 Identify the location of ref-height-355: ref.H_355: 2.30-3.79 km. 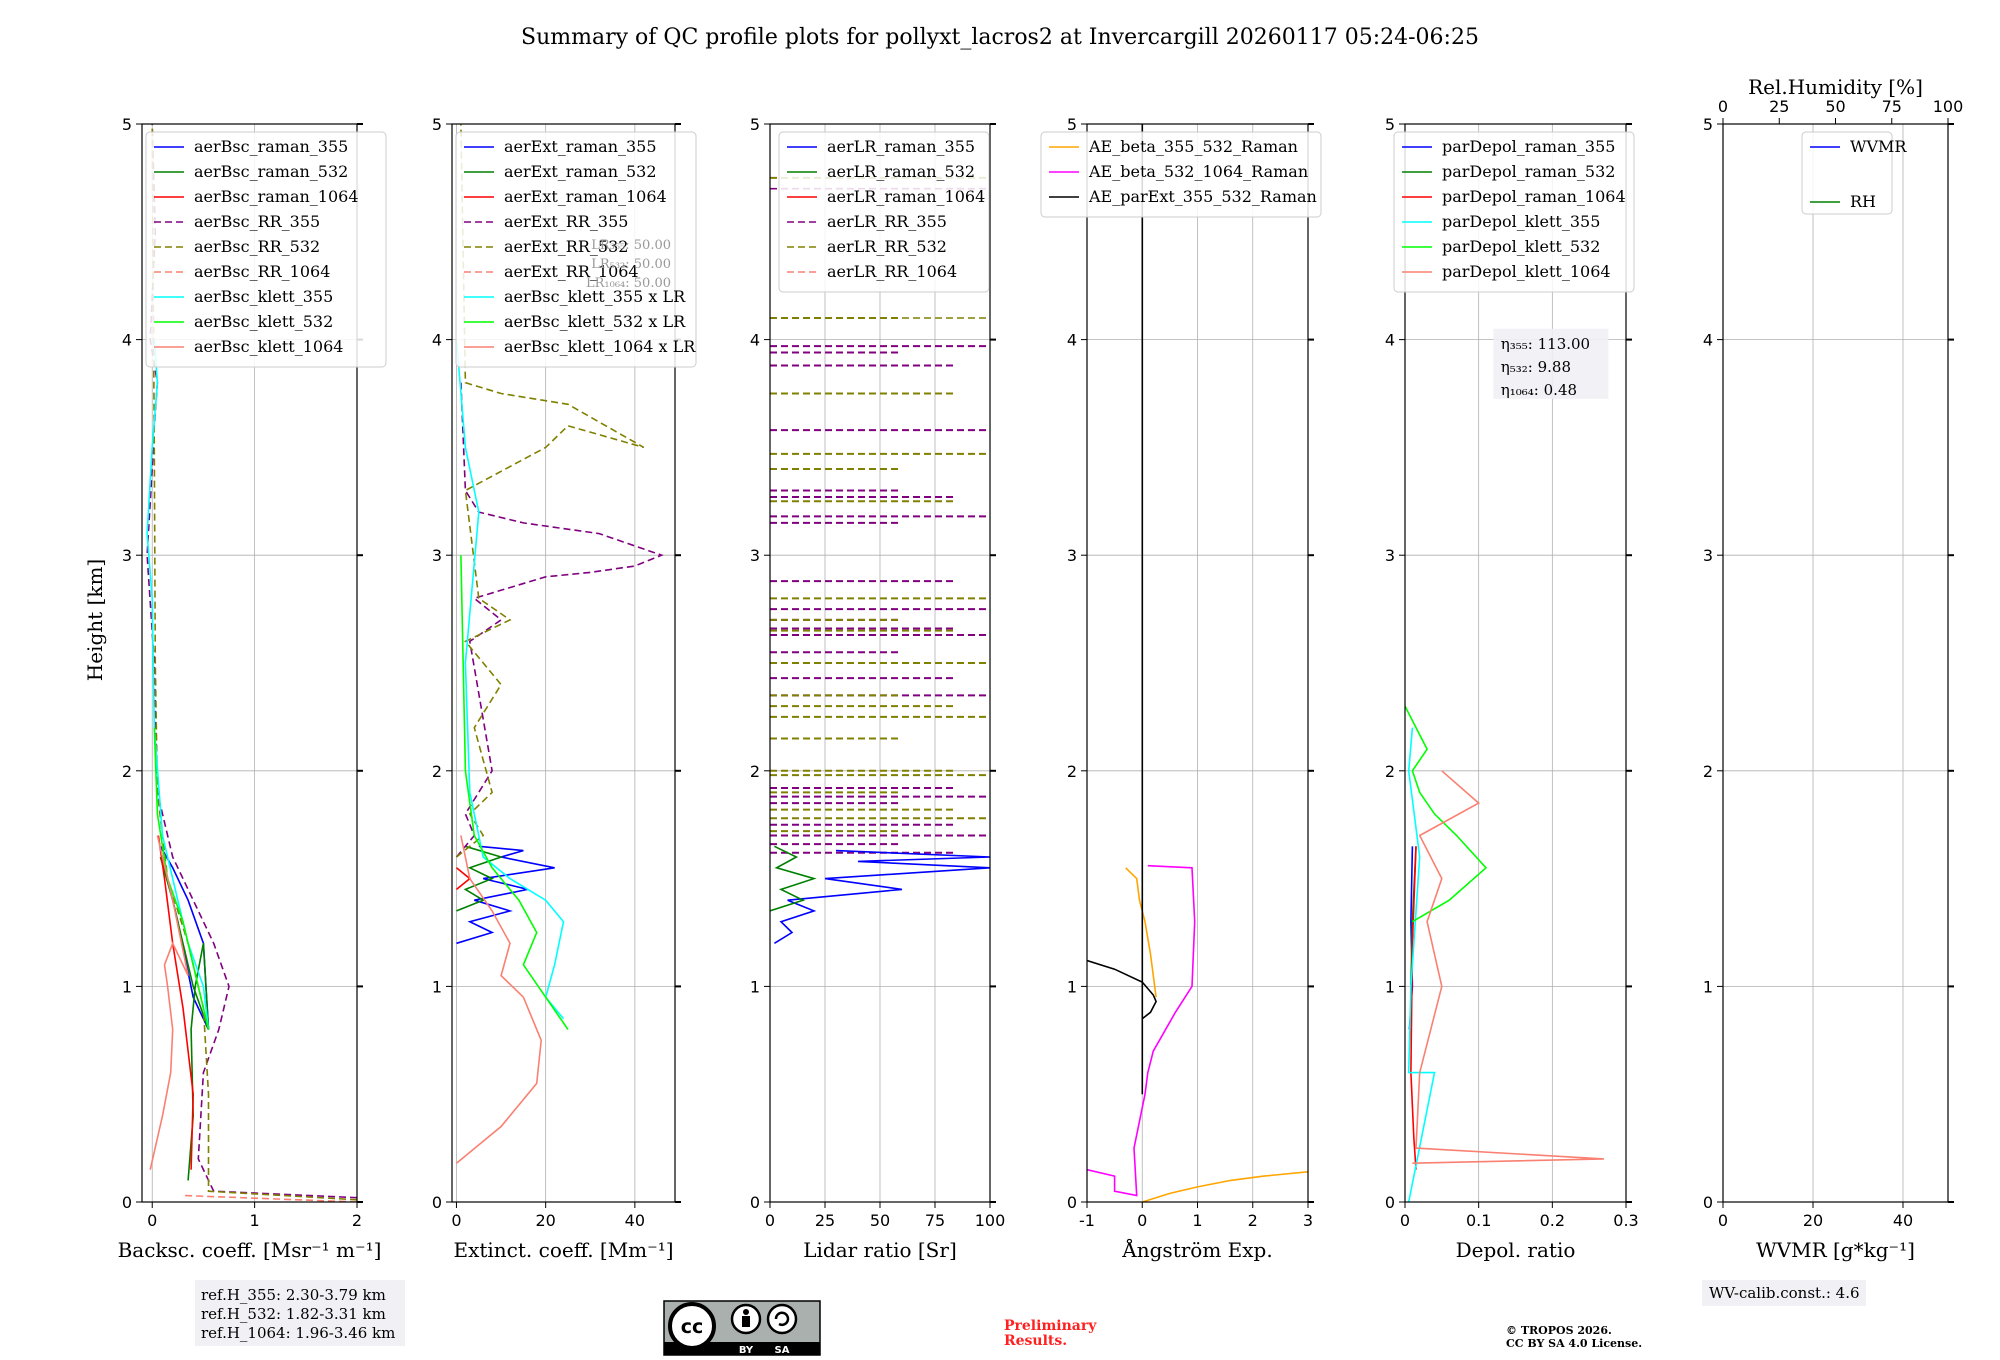
(293, 1295).